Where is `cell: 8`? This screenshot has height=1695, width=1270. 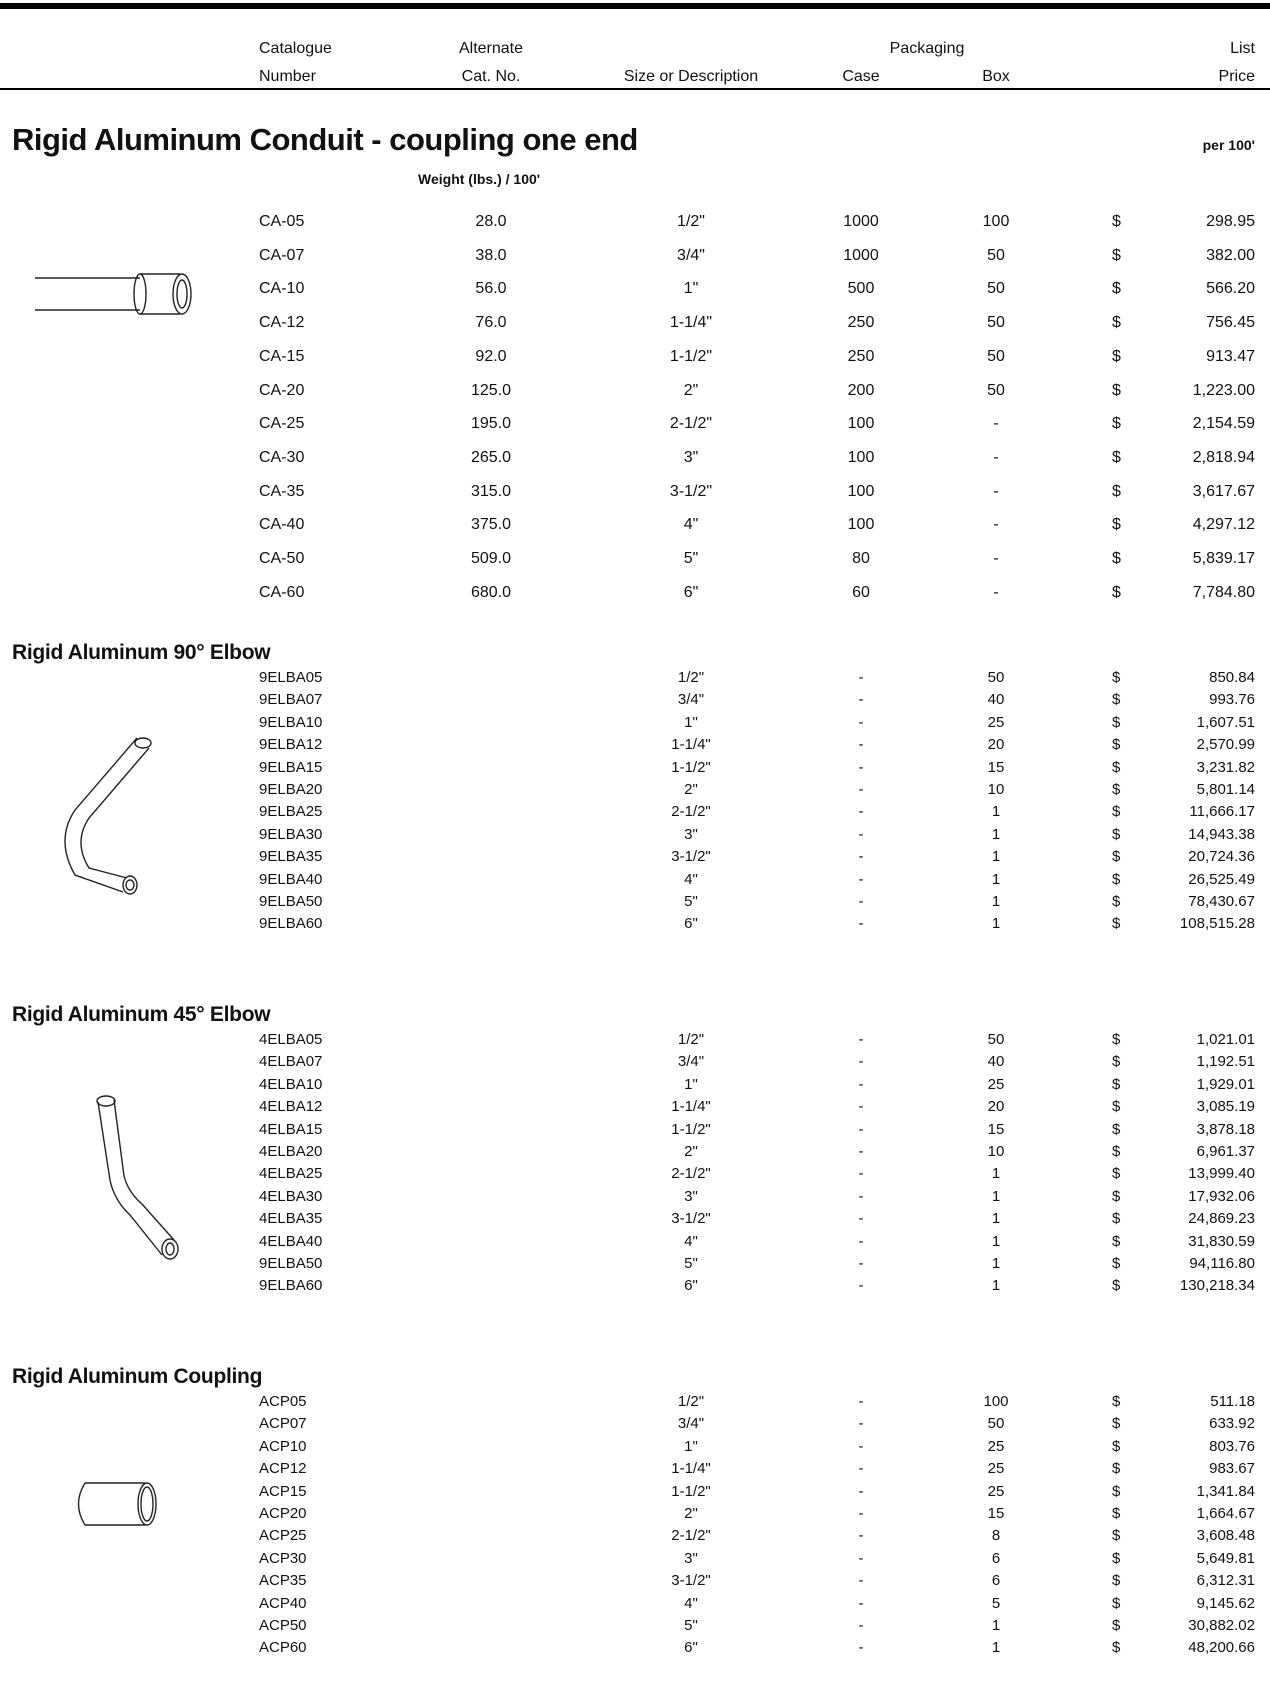
cell: 8 is located at coordinates (996, 1536).